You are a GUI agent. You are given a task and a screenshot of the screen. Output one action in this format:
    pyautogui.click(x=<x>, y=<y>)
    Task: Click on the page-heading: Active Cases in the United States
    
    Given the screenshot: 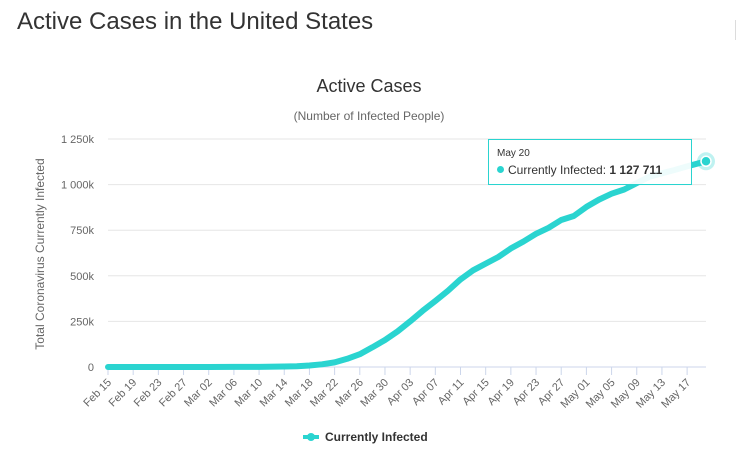 What is the action you would take?
    pyautogui.click(x=195, y=21)
    